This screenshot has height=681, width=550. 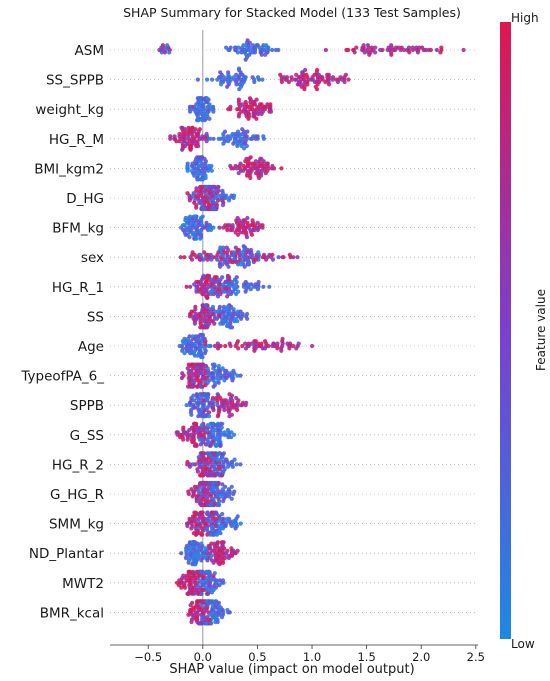 What do you see at coordinates (205, 385) in the screenshot?
I see `shap-point-TypeofPA_6_-128` at bounding box center [205, 385].